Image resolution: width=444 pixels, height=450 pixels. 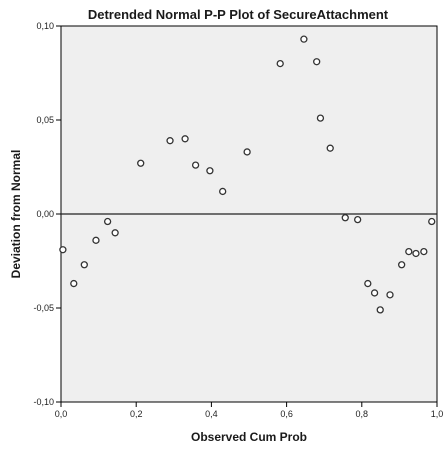 I want to click on x-axis-ticks: 0,0 0,2 0,4 0,6 0,8 1,0, so click(x=249, y=410).